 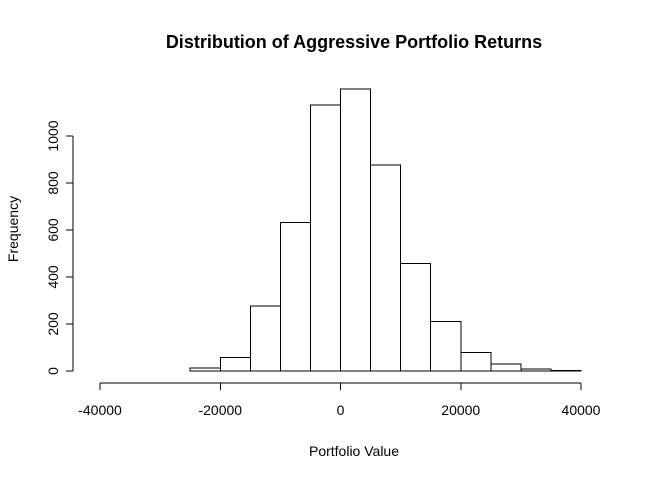 What do you see at coordinates (53, 183) in the screenshot?
I see `y-tick-label: 800` at bounding box center [53, 183].